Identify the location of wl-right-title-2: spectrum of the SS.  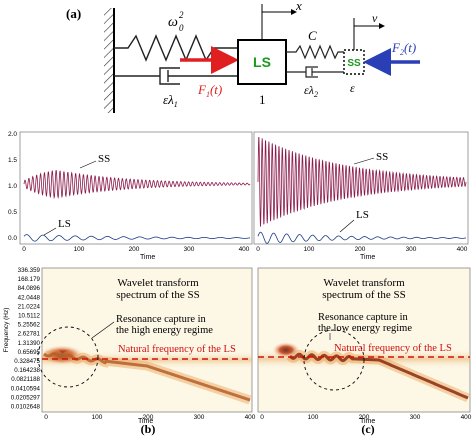
(363, 295).